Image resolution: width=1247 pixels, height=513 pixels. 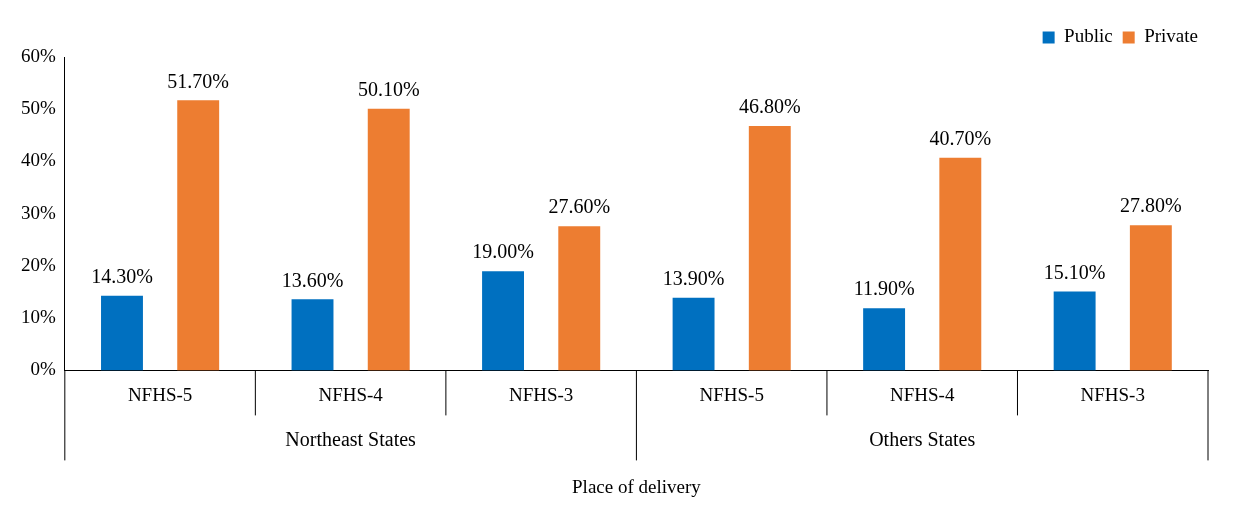 What do you see at coordinates (503, 251) in the screenshot?
I see `data-label: 19.00%` at bounding box center [503, 251].